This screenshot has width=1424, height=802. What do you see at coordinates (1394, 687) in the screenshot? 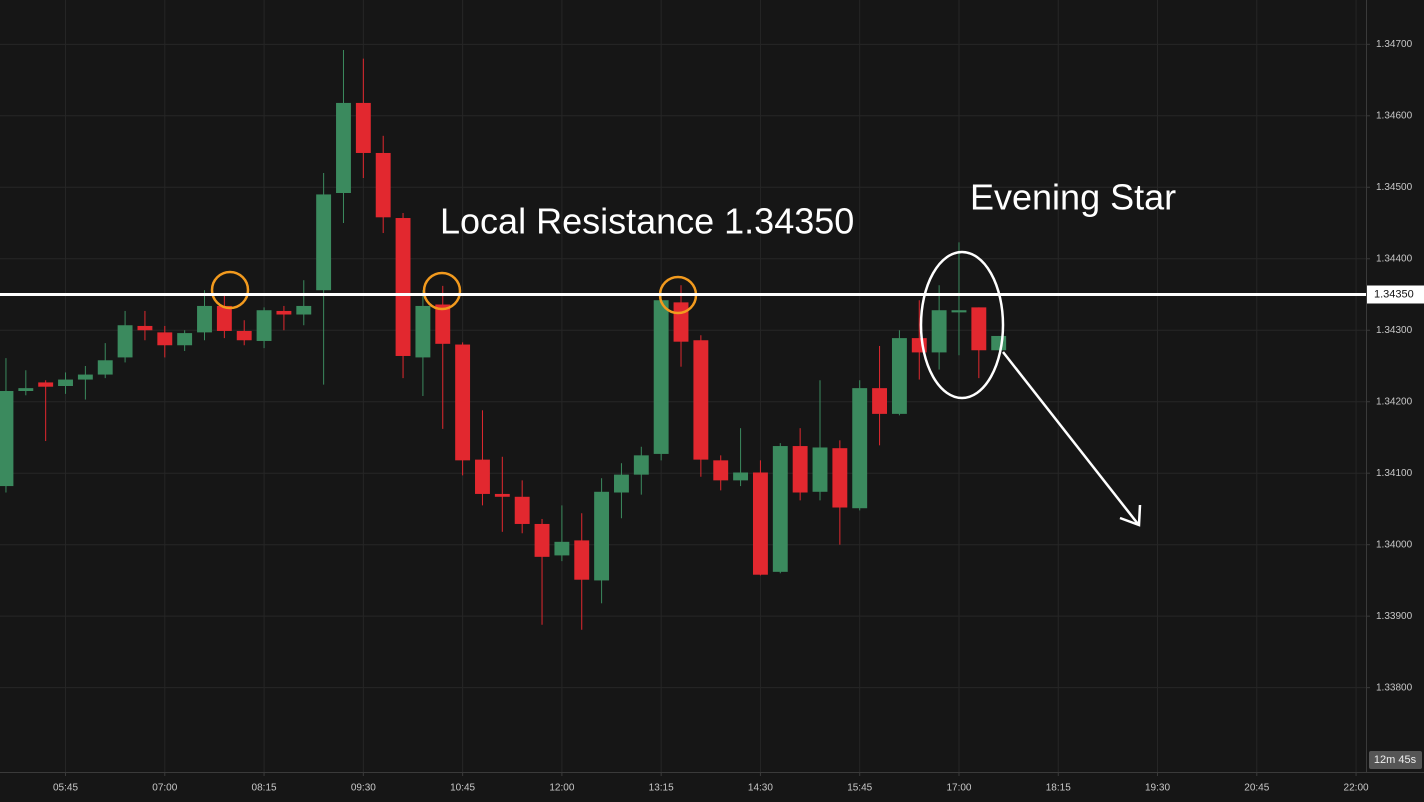
I see `y-tick-label: 1.33800` at bounding box center [1394, 687].